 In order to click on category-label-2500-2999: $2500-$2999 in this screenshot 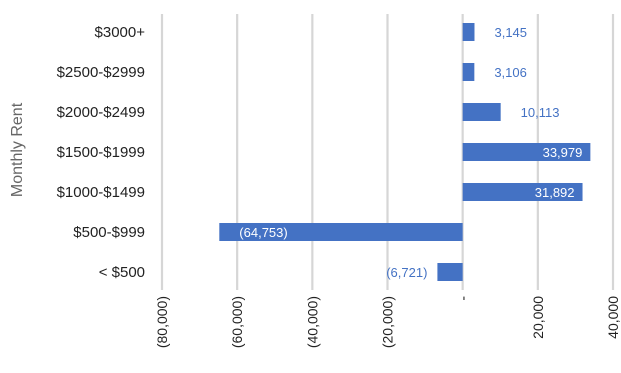, I will do `click(101, 72)`.